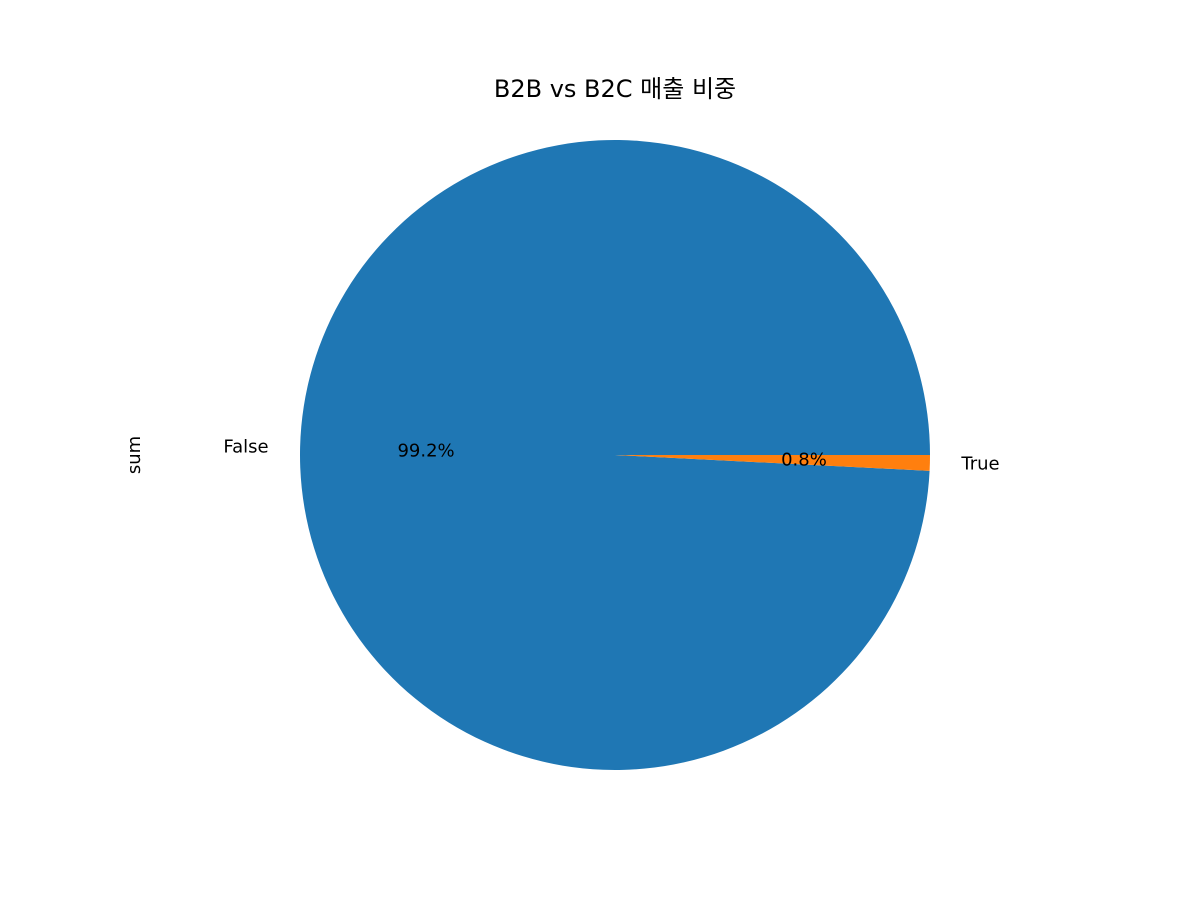  I want to click on slice-label-false: False, so click(245, 446).